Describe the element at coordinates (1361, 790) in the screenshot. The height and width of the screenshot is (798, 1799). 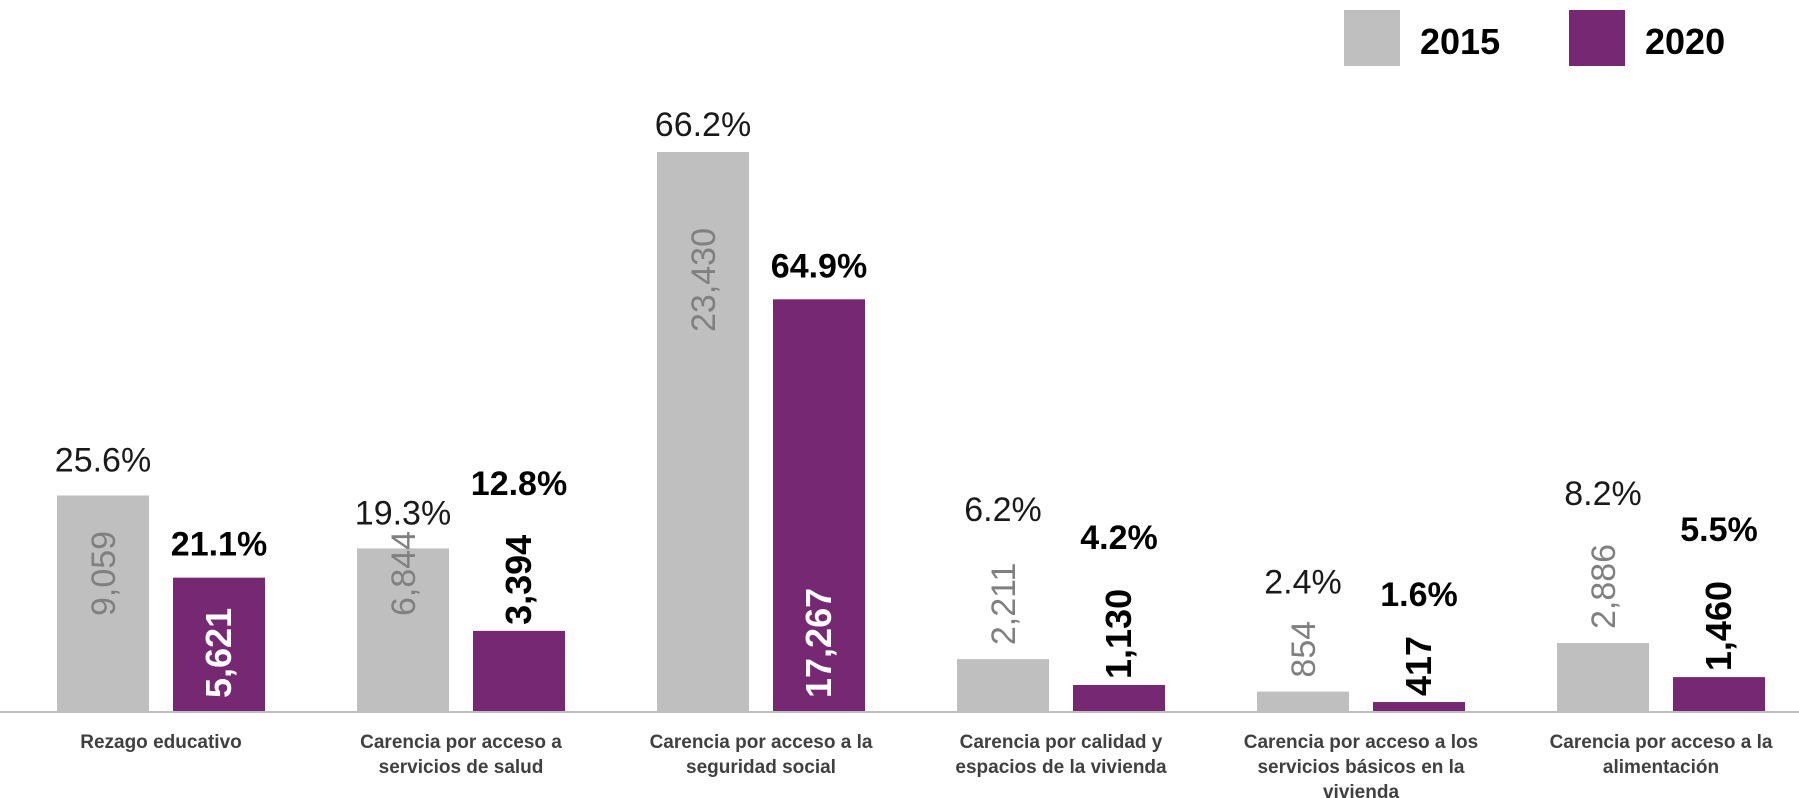
I see `category-label-4-2: vivienda` at that location.